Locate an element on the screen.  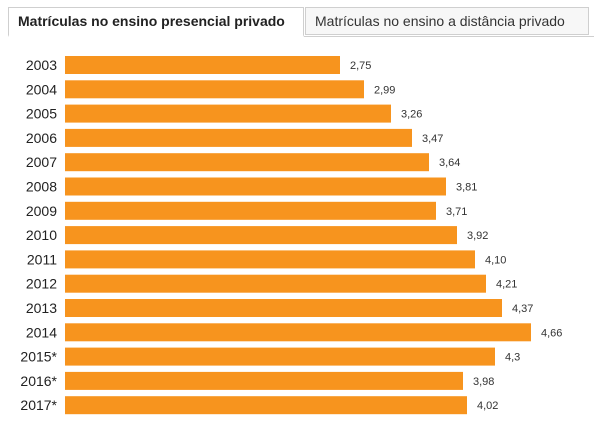
value-label: 4,66 is located at coordinates (551, 333).